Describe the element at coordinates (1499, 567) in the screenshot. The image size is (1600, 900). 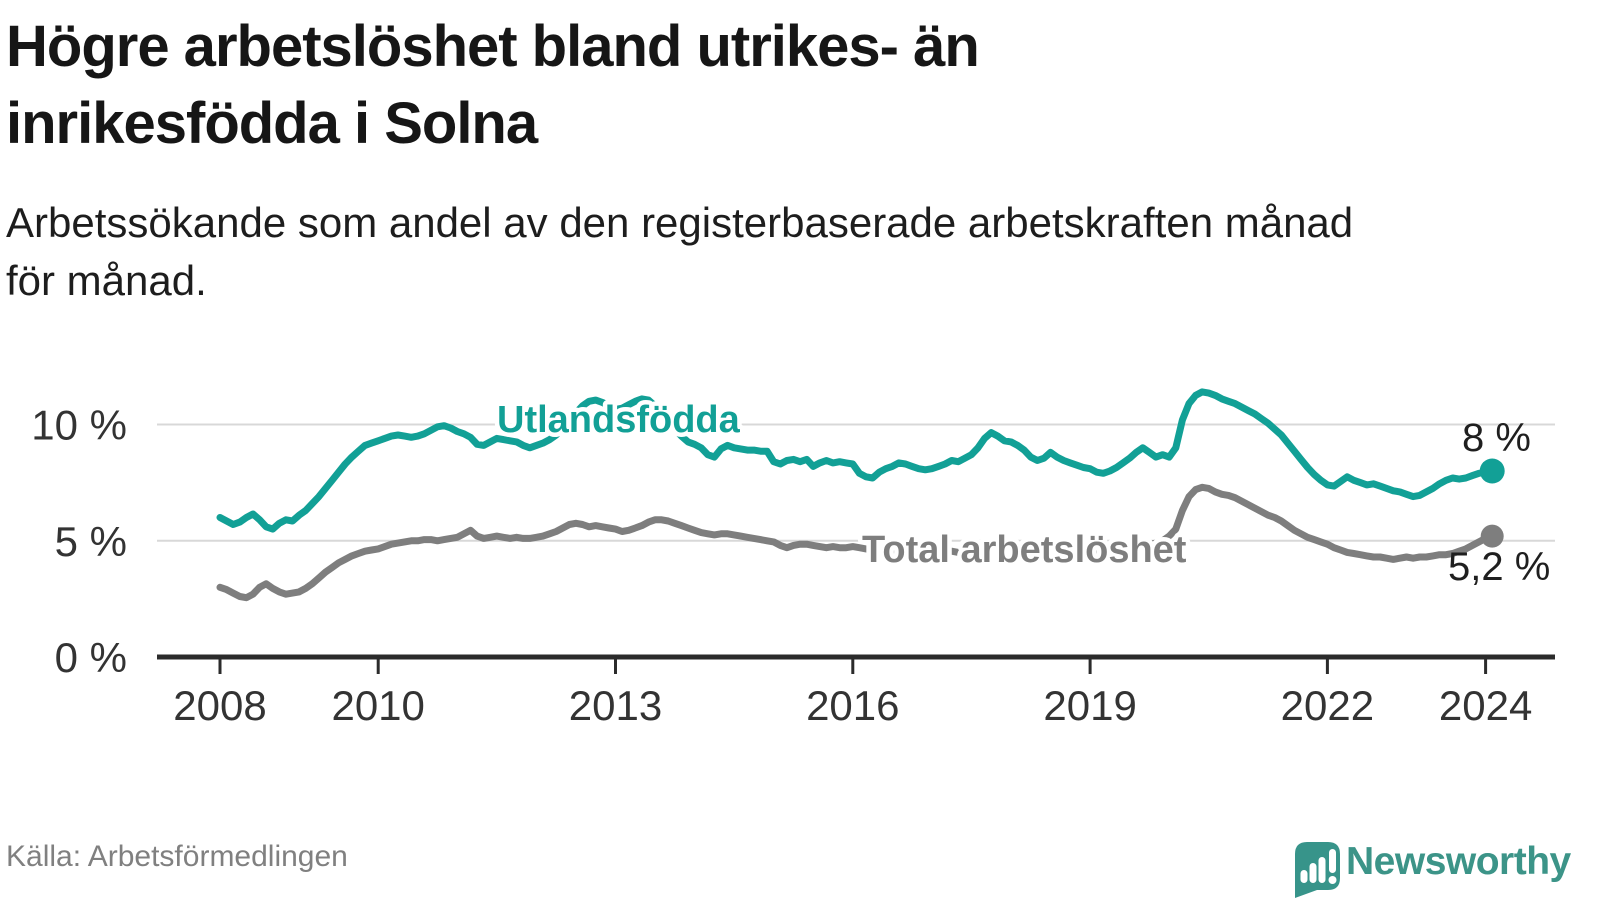
I see `end-value-label-total: 5,2 %` at that location.